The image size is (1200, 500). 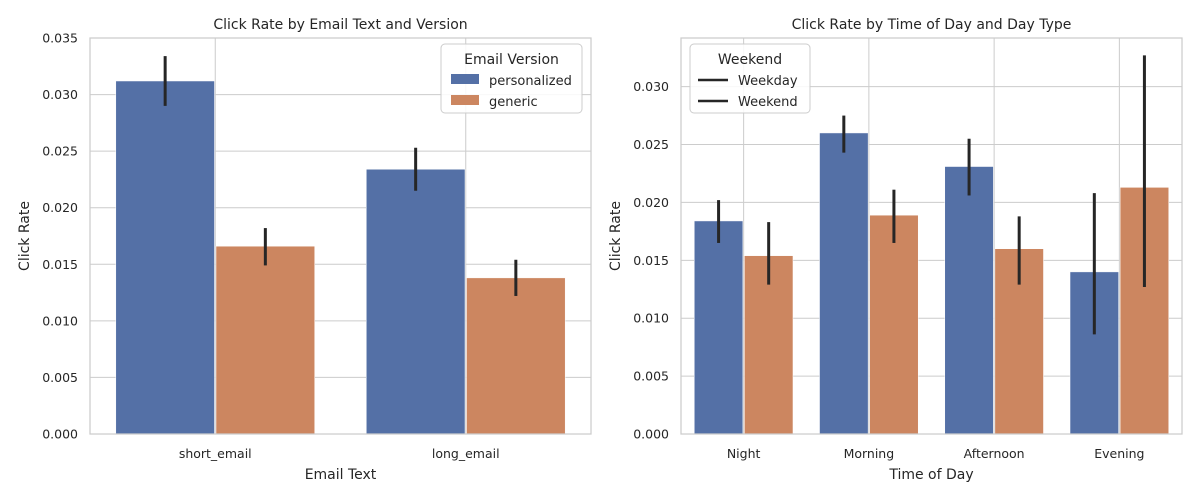 What do you see at coordinates (530, 81) in the screenshot?
I see `legend-label-personalized: personalized` at bounding box center [530, 81].